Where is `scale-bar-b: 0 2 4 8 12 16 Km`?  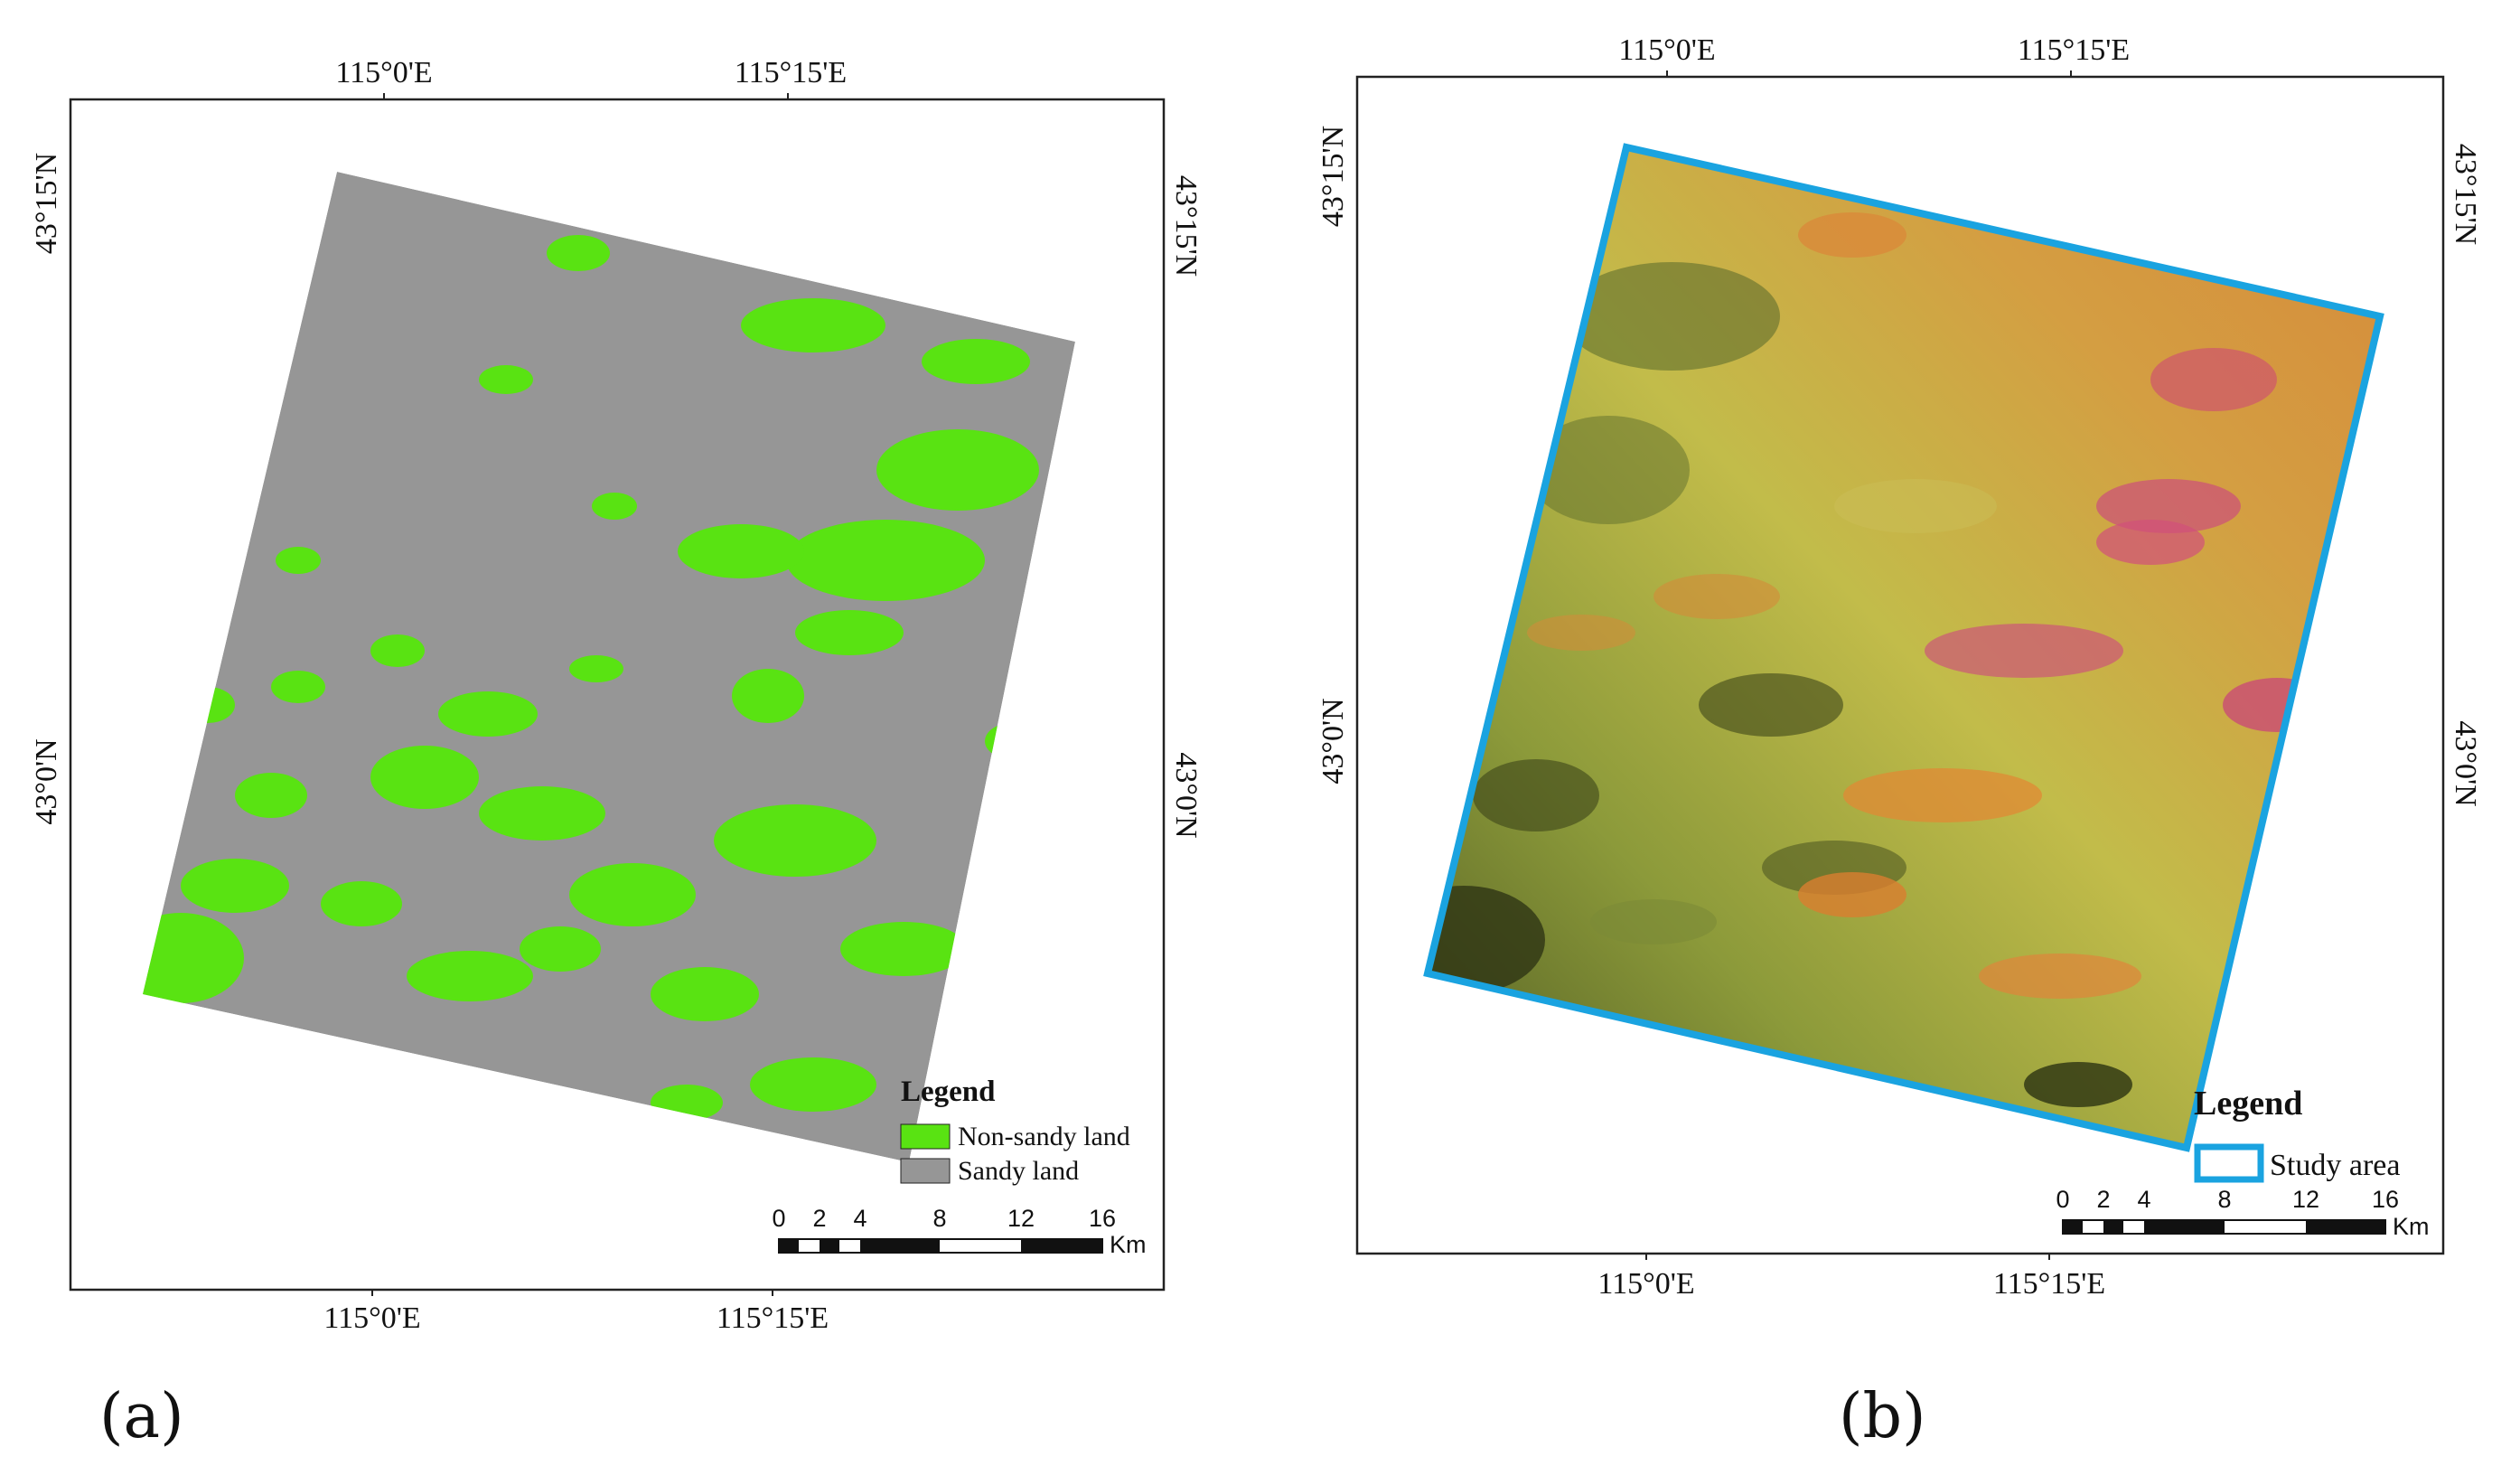
scale-bar-b: 0 2 4 8 12 16 Km is located at coordinates (2242, 1213).